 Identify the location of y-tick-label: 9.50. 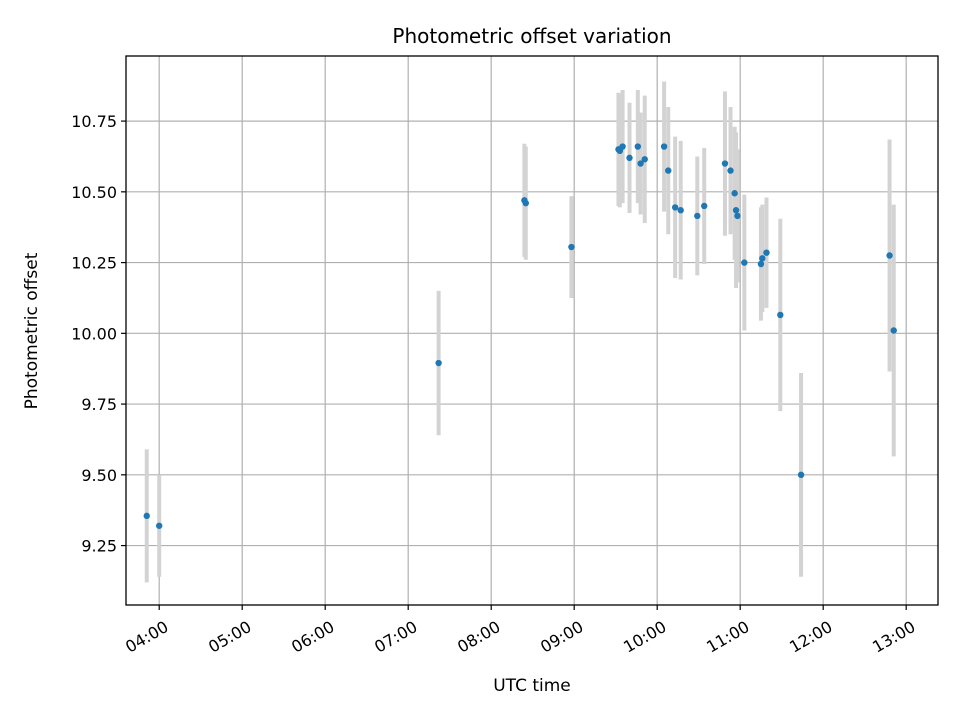
(99, 475).